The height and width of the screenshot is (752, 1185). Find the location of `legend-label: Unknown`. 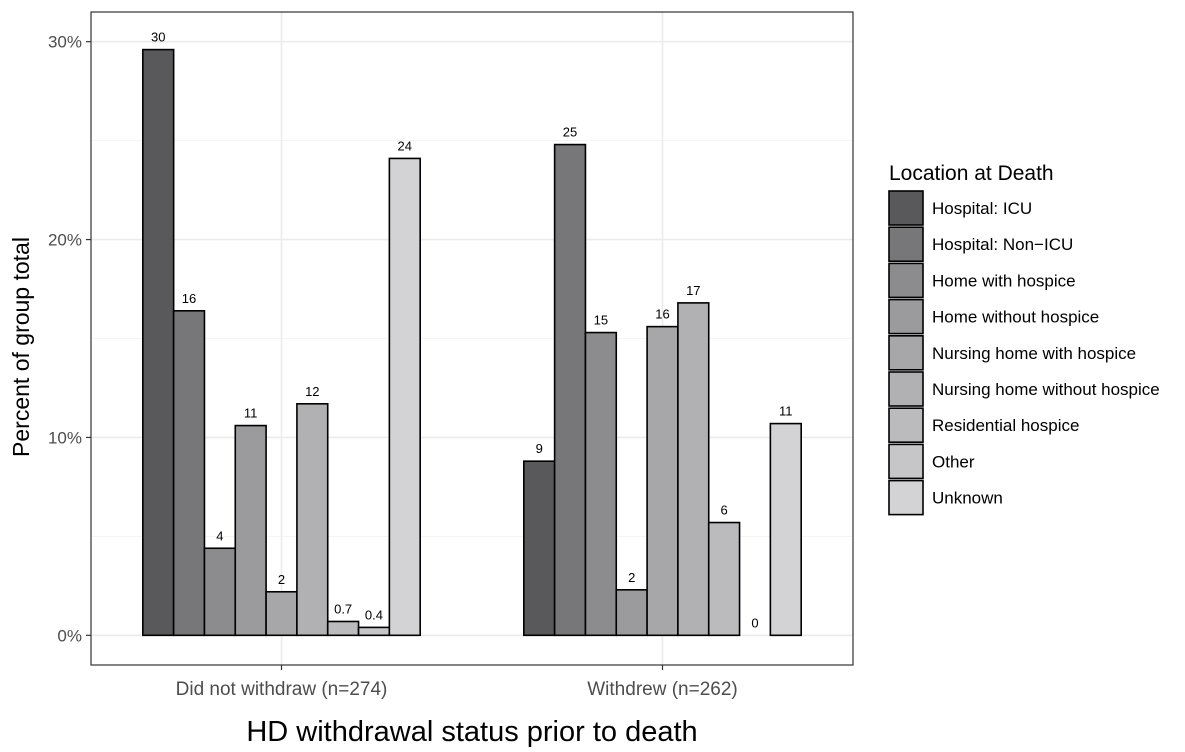

legend-label: Unknown is located at coordinates (967, 498).